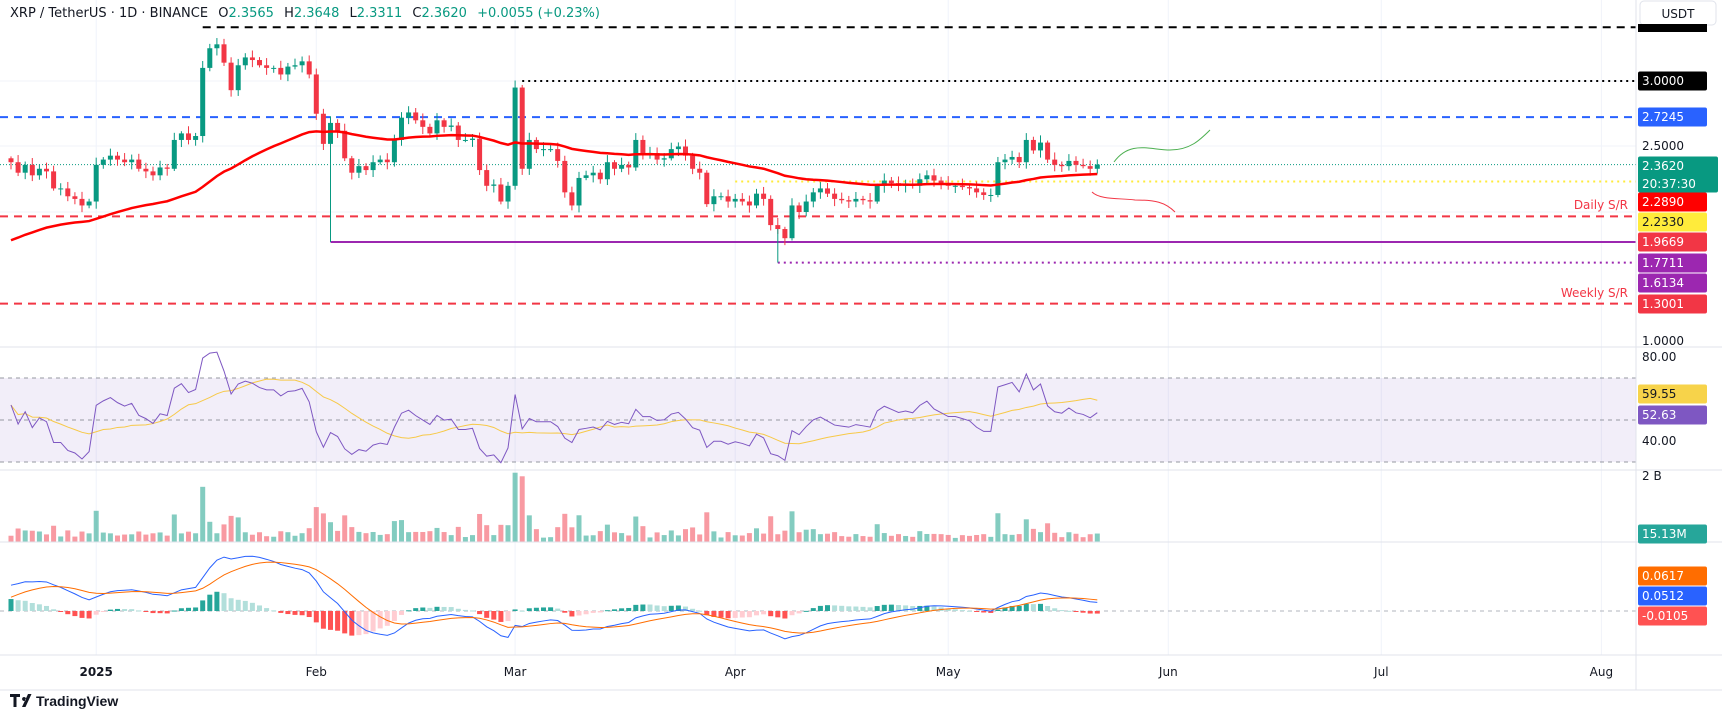 This screenshot has height=719, width=1722. What do you see at coordinates (416, 13) in the screenshot?
I see `close-label: C` at bounding box center [416, 13].